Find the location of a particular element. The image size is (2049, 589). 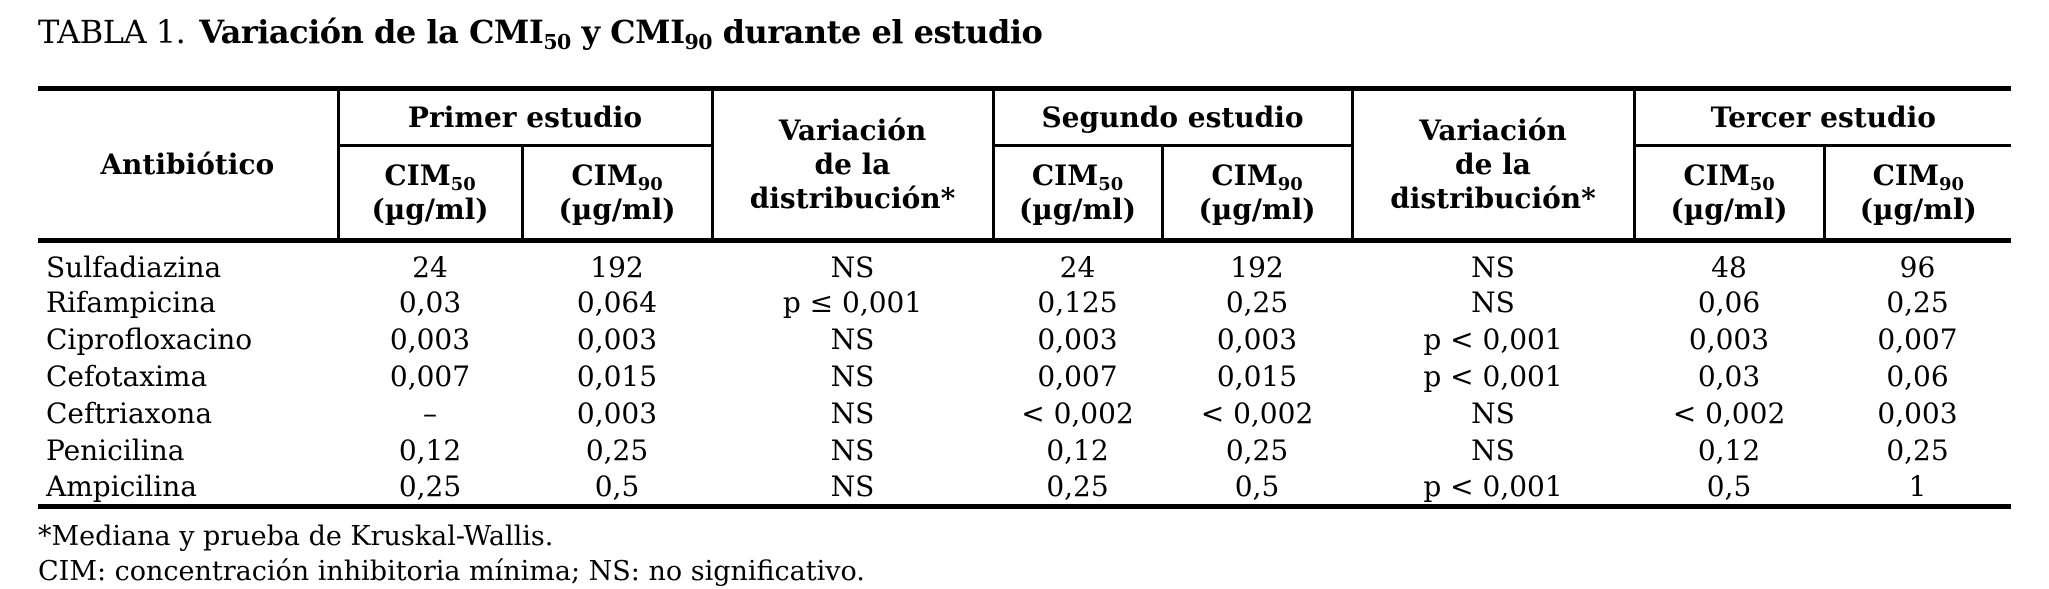

col-header-cim90-primer: CIM90 (µg/ml) is located at coordinates (616, 194).